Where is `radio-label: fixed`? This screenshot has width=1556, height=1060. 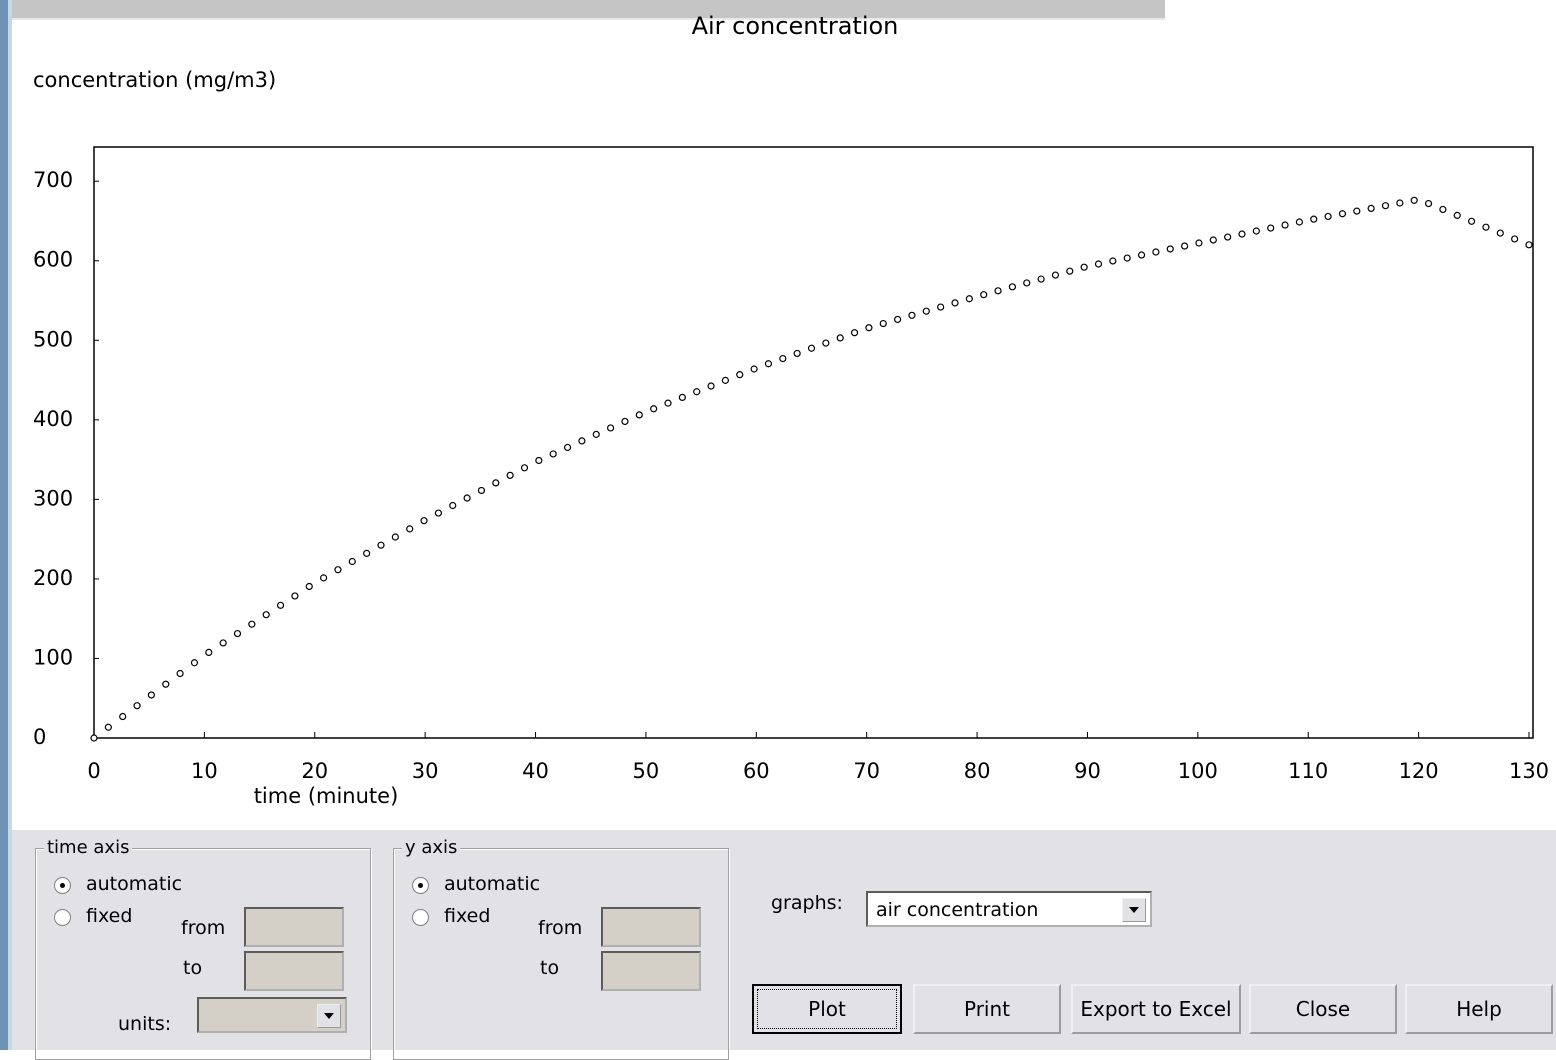
radio-label: fixed is located at coordinates (467, 916).